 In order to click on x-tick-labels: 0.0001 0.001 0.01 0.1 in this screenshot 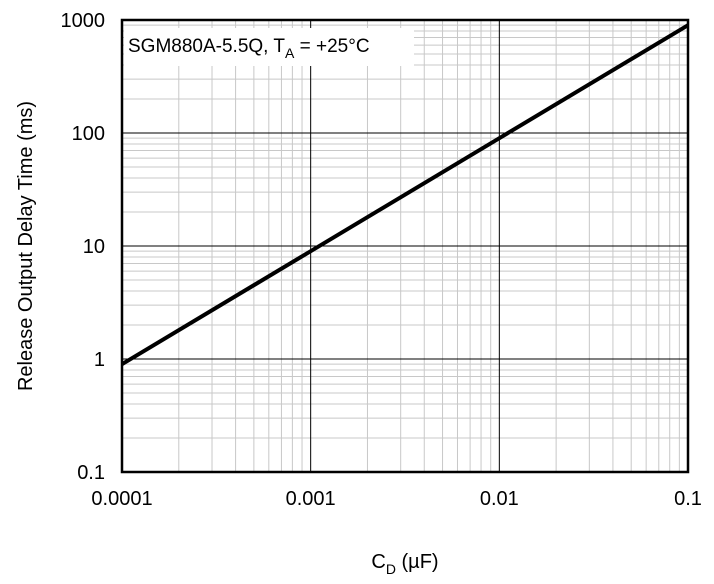, I will do `click(396, 499)`.